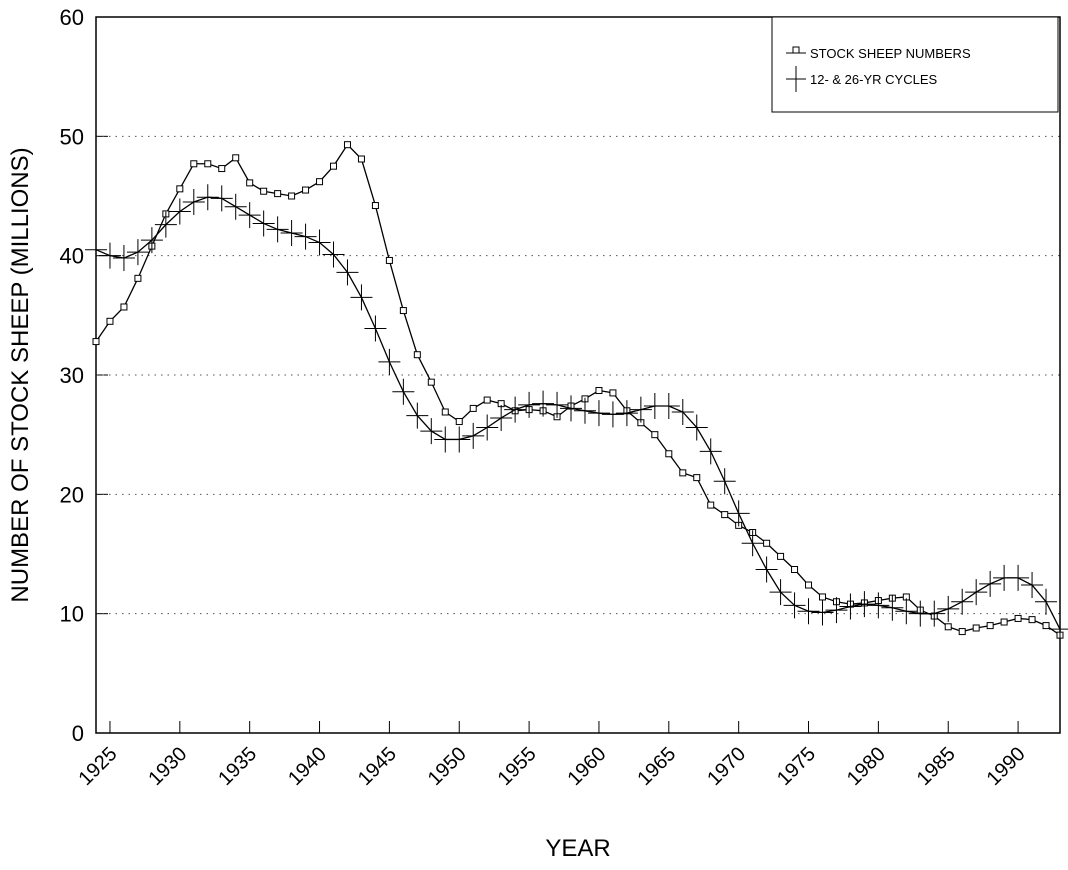  Describe the element at coordinates (796, 766) in the screenshot. I see `x-tick-label: 1975` at that location.